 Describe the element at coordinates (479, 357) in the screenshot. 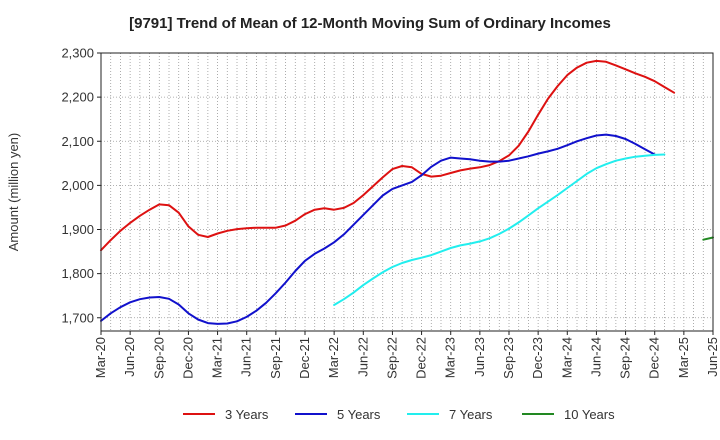

I see `x-tick-label: Jun-23` at that location.